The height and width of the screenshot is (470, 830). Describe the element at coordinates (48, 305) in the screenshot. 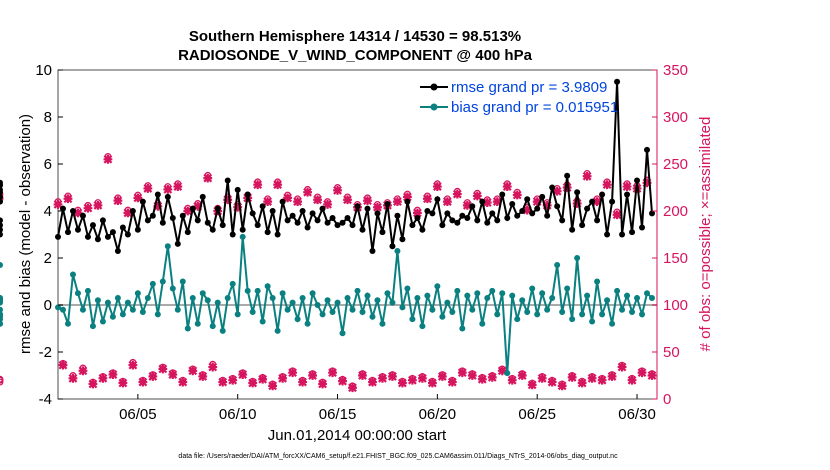

I see `y-tick-label: 0` at that location.